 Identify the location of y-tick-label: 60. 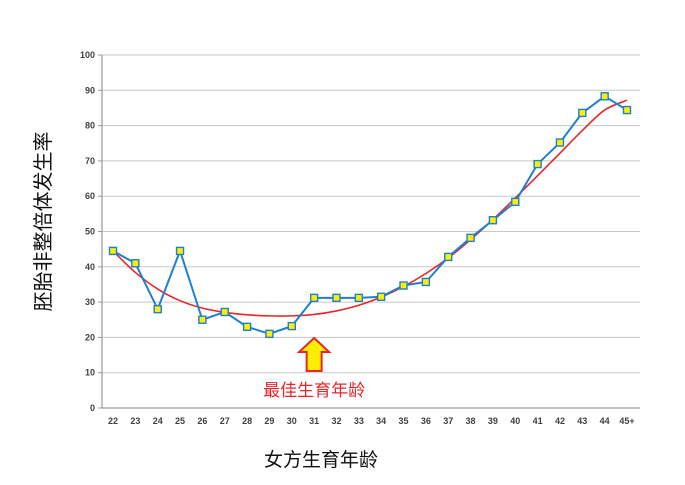
(90, 196).